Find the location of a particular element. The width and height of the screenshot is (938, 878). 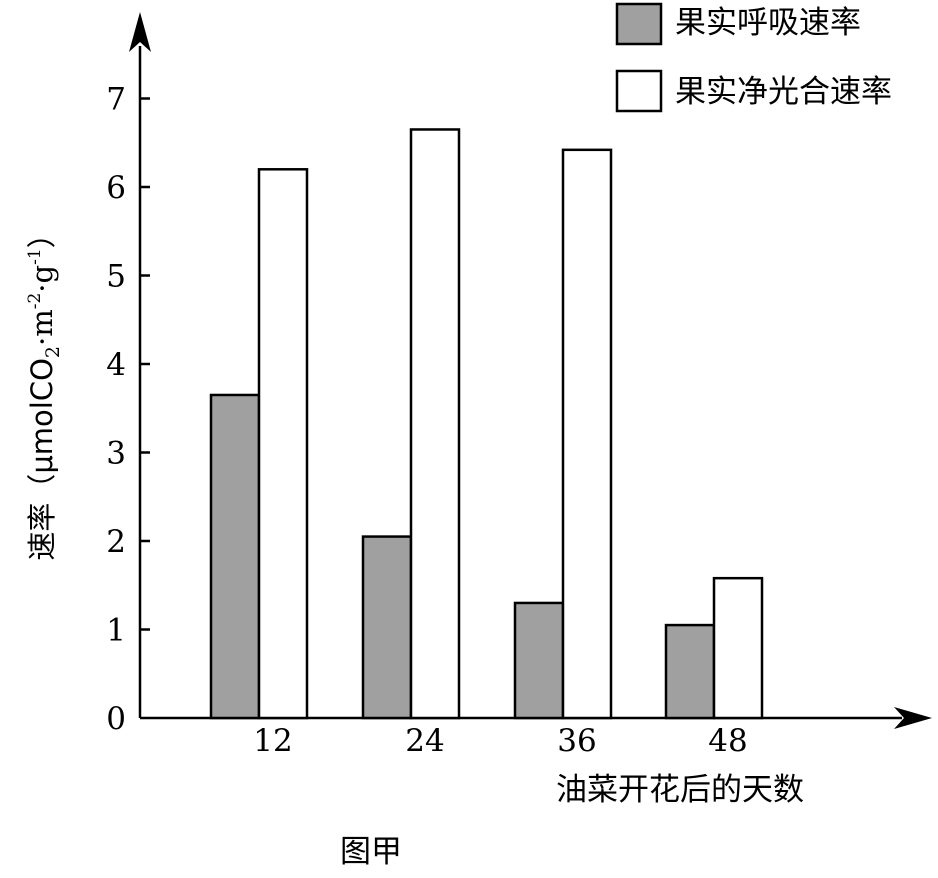

legend-label-photosynthesis: 果实净光合速率 is located at coordinates (783, 92).